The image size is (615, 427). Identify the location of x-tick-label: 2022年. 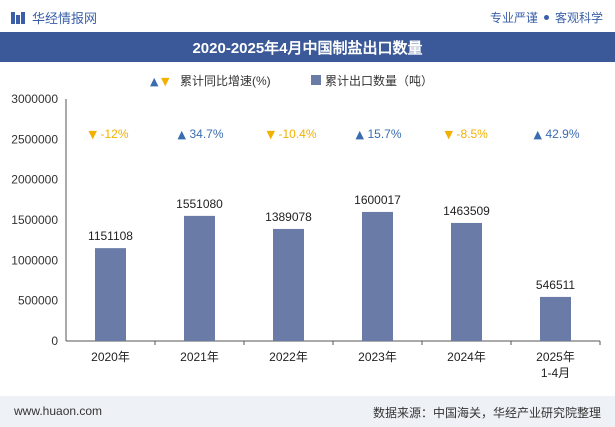
(288, 357).